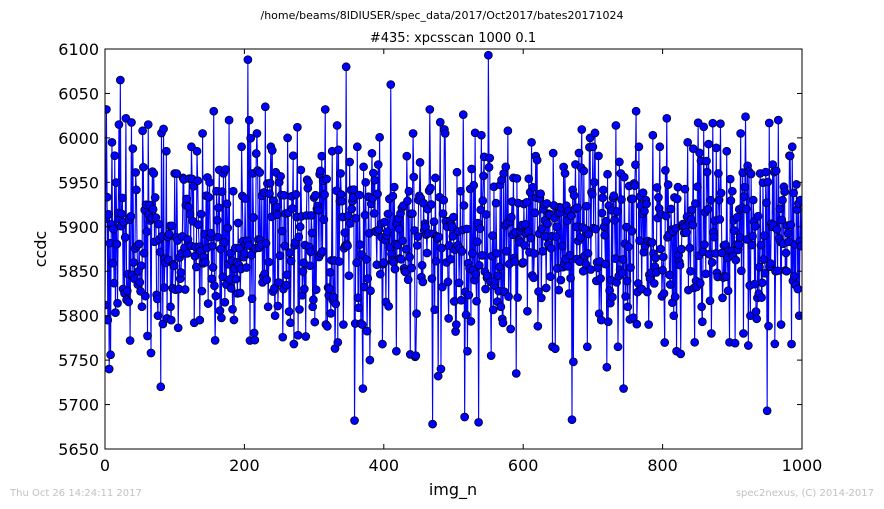 The height and width of the screenshot is (509, 884). Describe the element at coordinates (804, 493) in the screenshot. I see `footer-credit: spec2nexus, (C) 2014-2017` at that location.